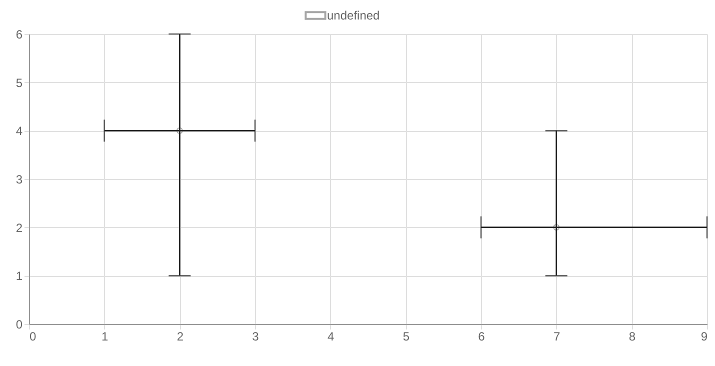 Image resolution: width=715 pixels, height=366 pixels. Describe the element at coordinates (19, 227) in the screenshot. I see `y-tick-label: 2` at that location.